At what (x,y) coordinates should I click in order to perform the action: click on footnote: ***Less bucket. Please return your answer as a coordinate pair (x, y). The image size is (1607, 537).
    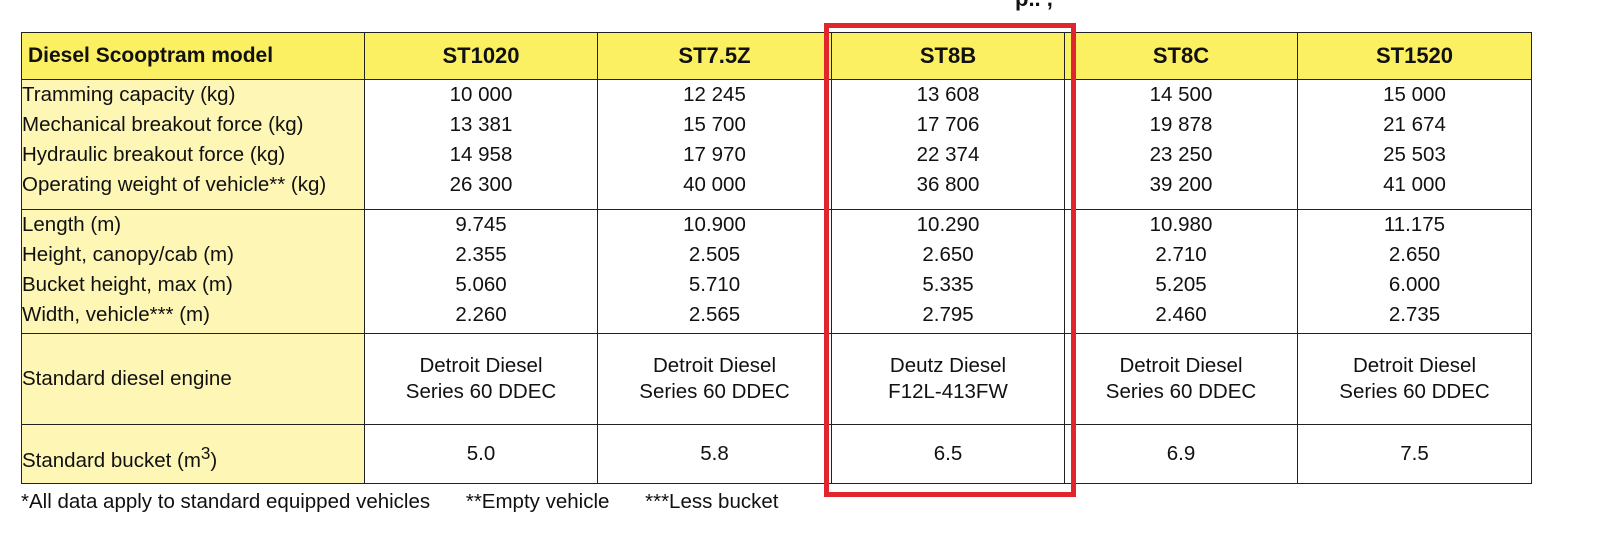
    Looking at the image, I should click on (712, 501).